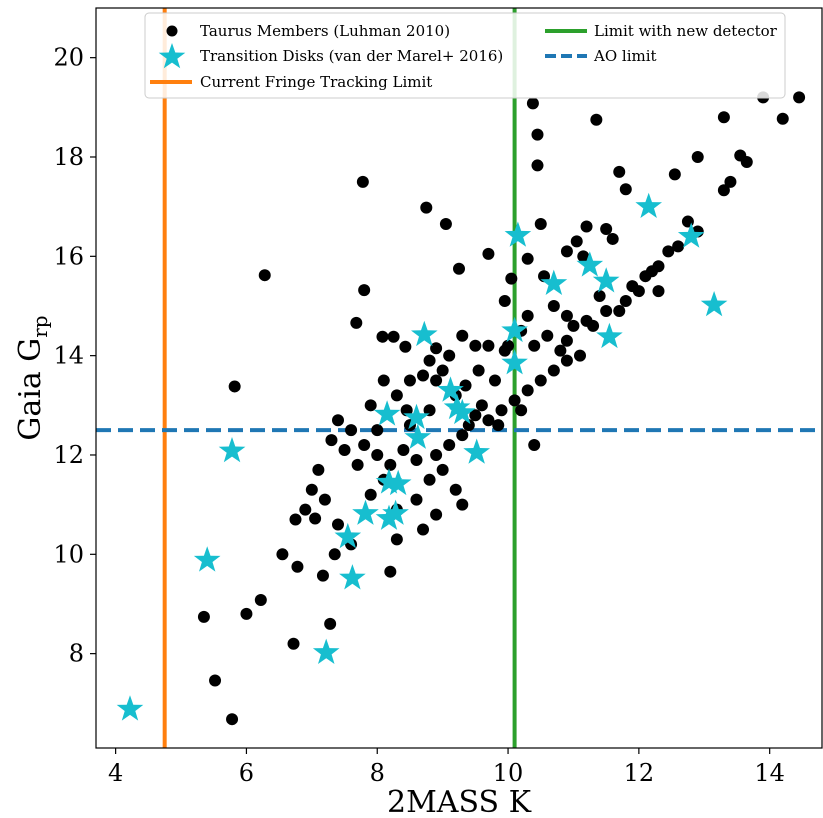 This screenshot has height=818, width=823. I want to click on y-tick-label: 14, so click(68, 356).